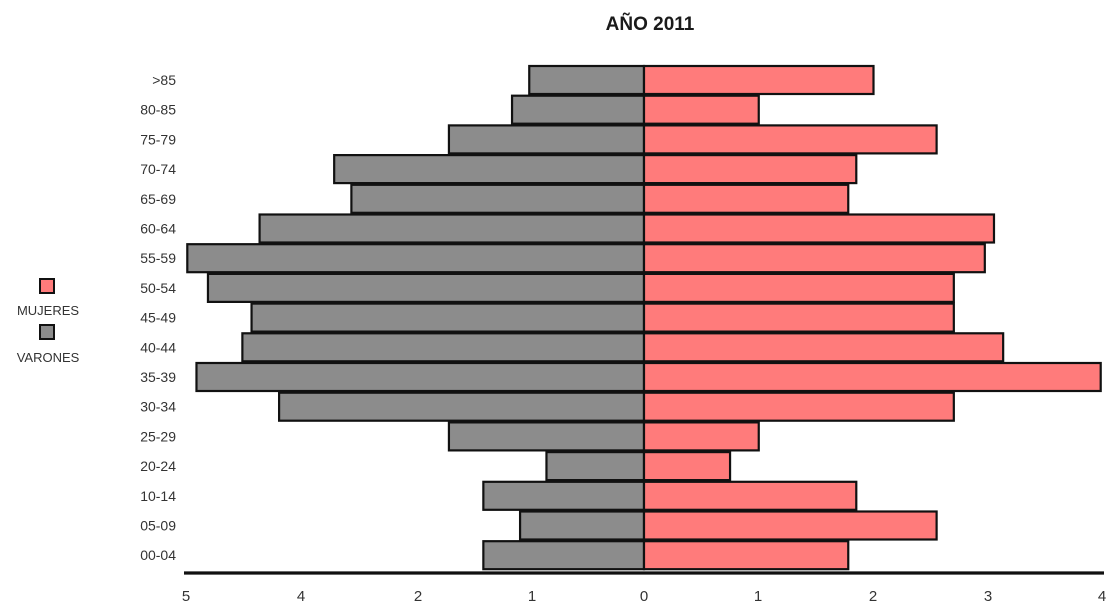  What do you see at coordinates (164, 80) in the screenshot?
I see `y-tick-label: >85` at bounding box center [164, 80].